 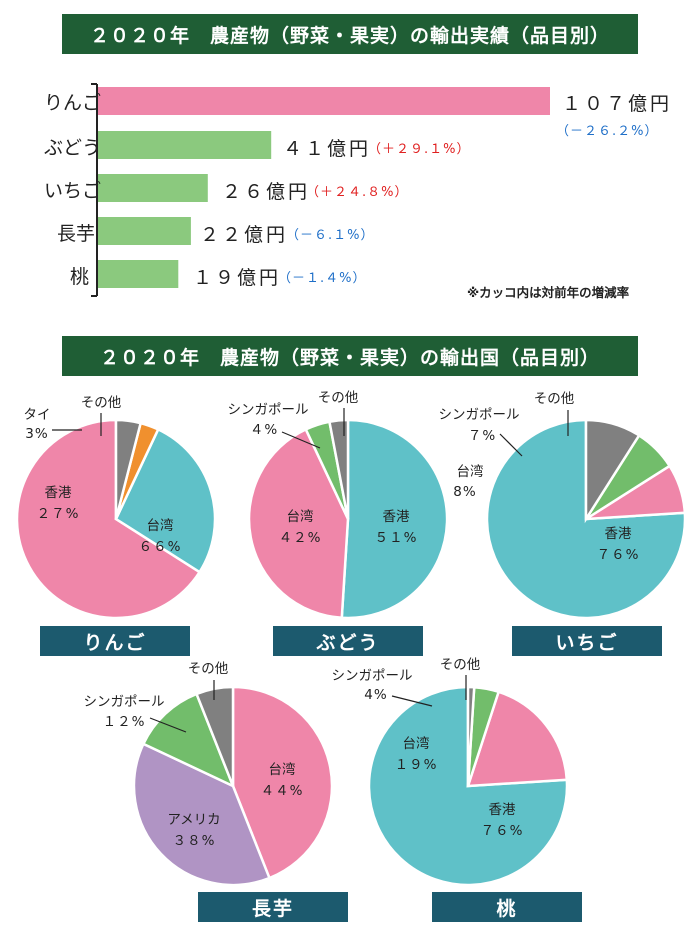 I want to click on slice-value-apple-2: 3%, so click(x=36, y=434).